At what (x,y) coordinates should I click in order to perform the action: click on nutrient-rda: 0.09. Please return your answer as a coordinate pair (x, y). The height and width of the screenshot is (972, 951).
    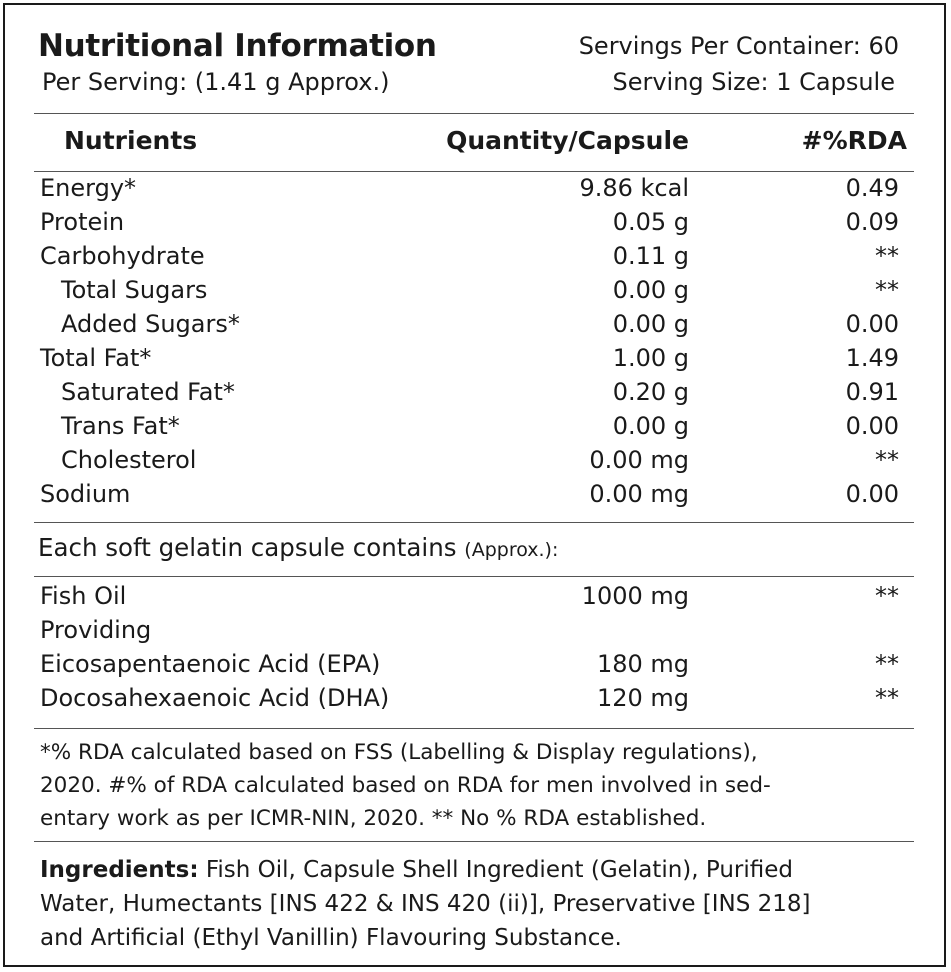
    Looking at the image, I should click on (872, 222).